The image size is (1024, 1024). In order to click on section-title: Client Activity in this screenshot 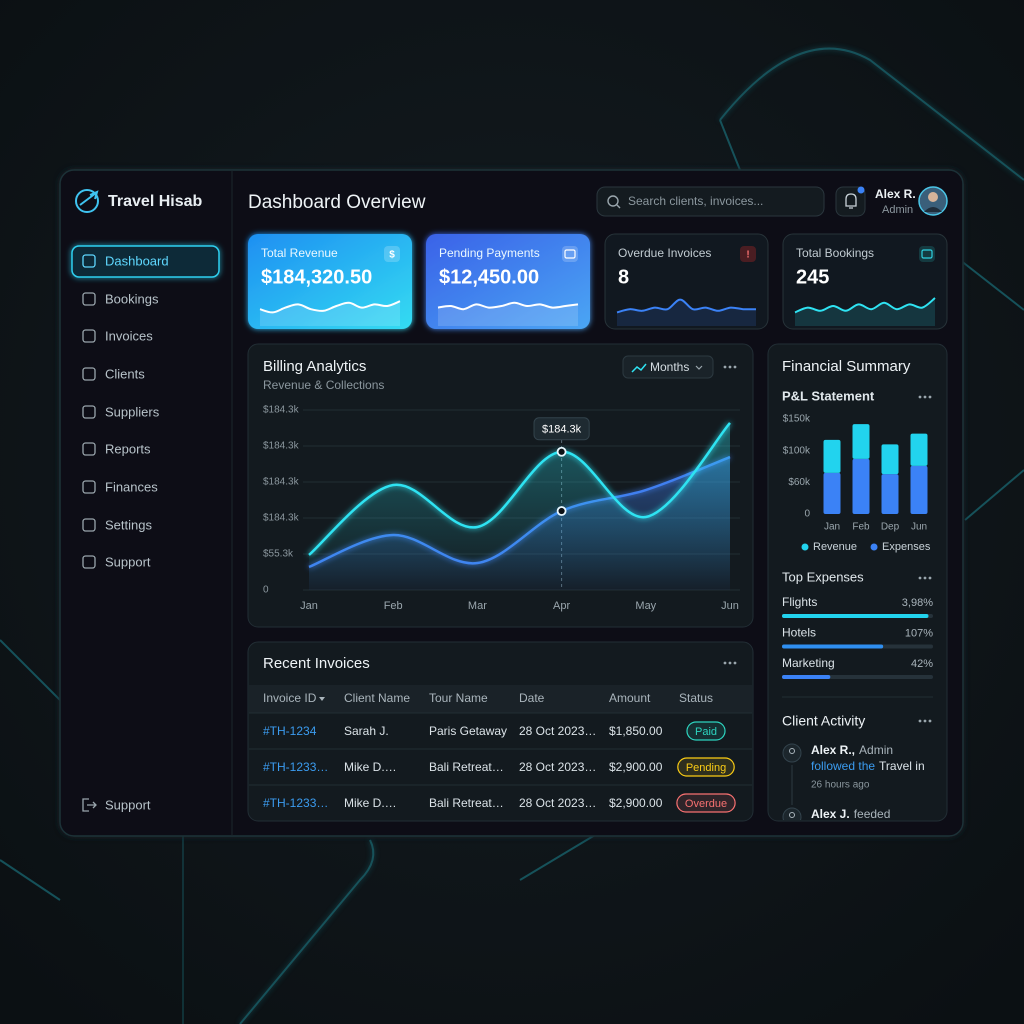, I will do `click(823, 721)`.